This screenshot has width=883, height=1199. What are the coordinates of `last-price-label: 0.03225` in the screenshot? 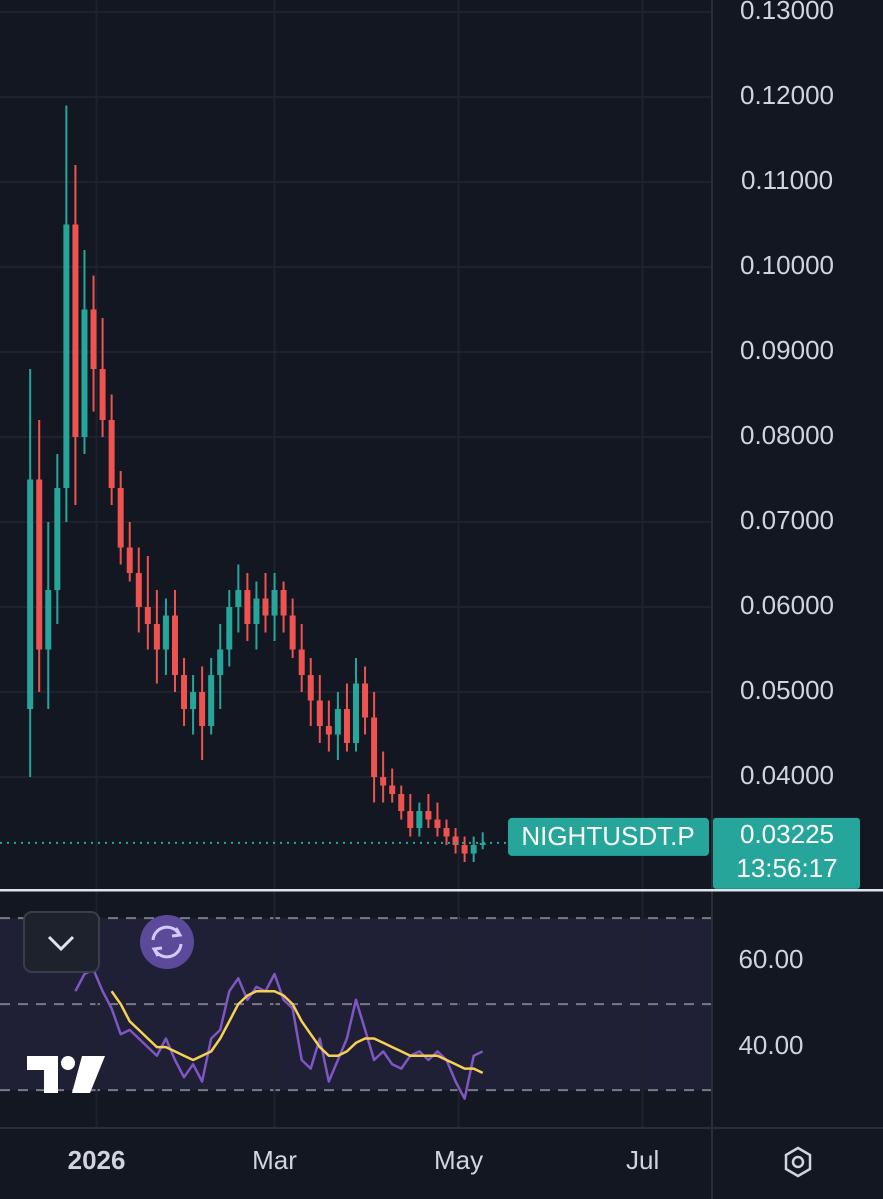 It's located at (787, 834).